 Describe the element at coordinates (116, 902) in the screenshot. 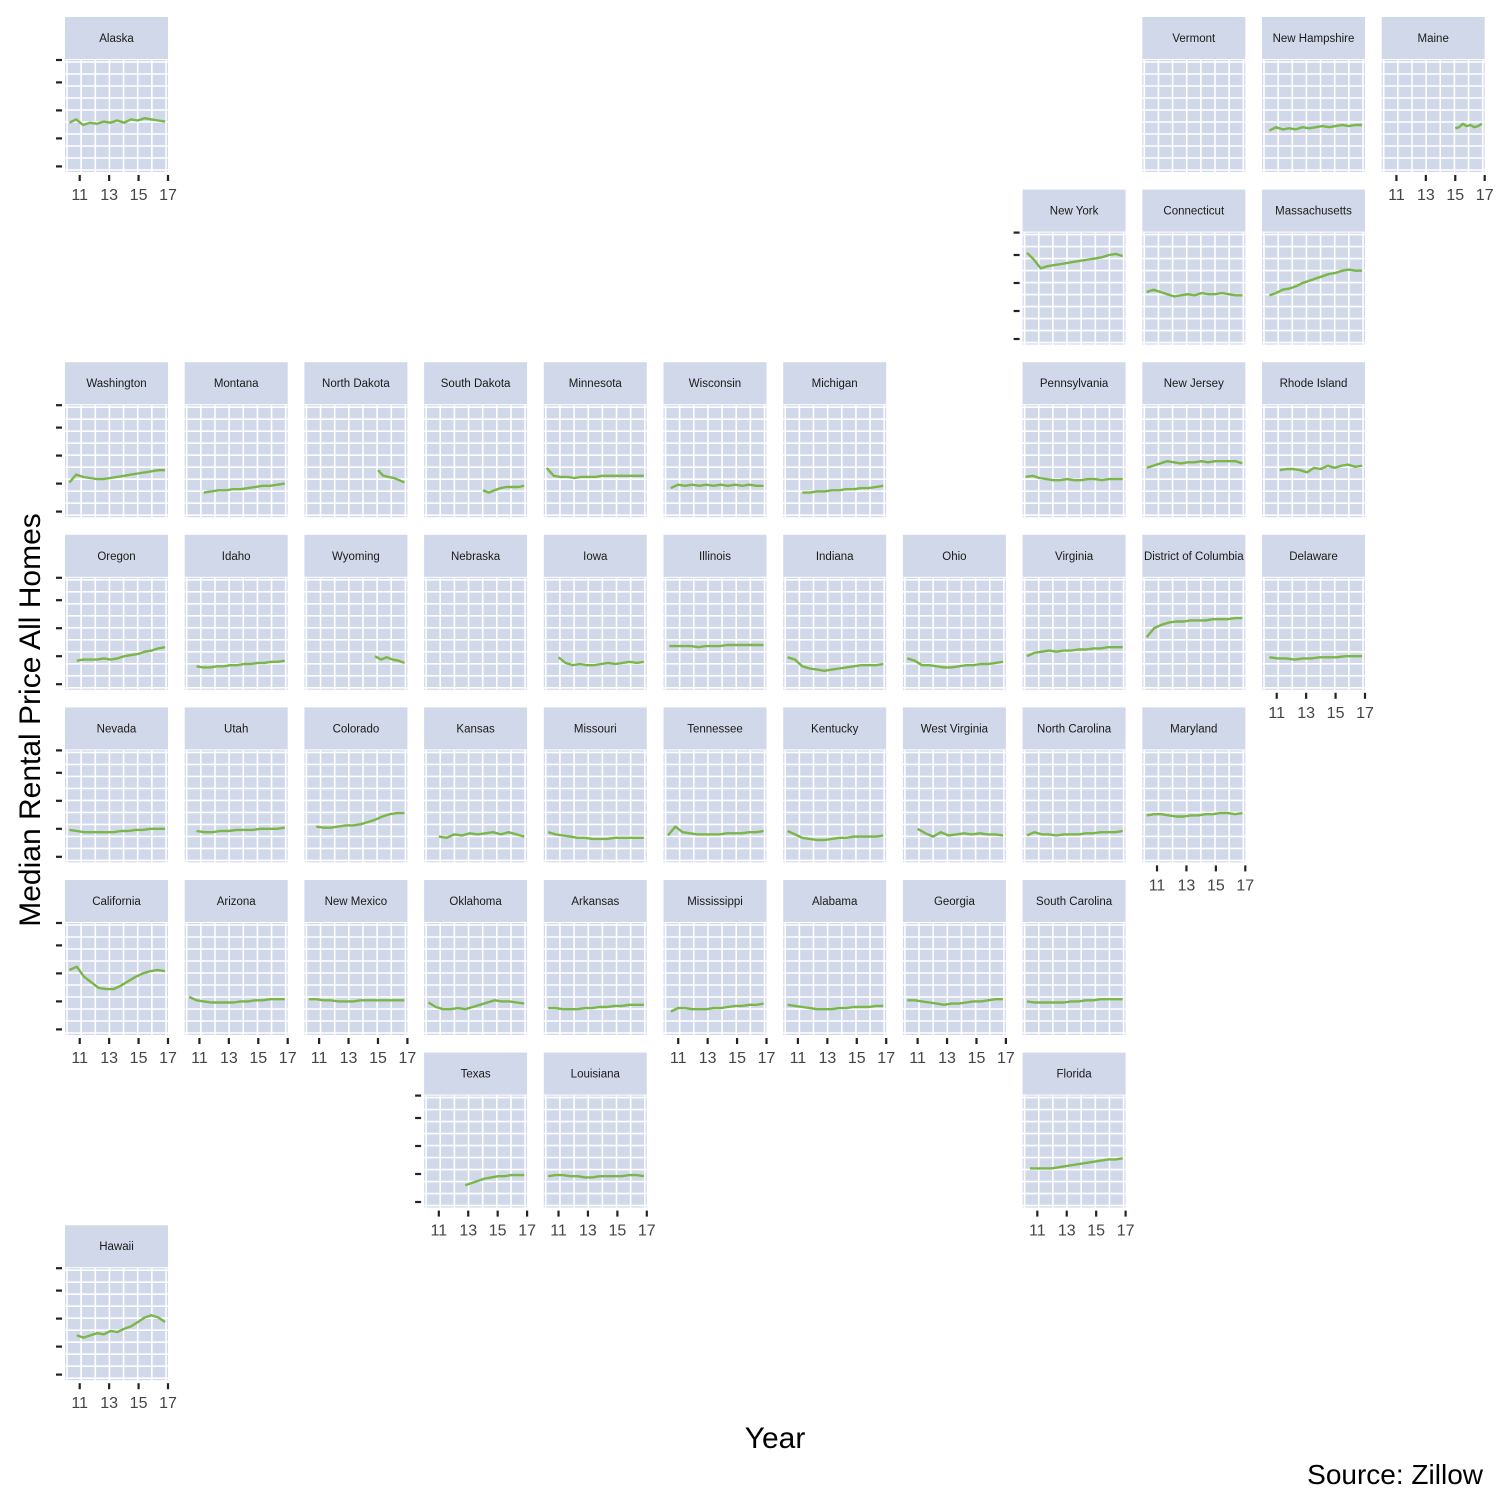

I see `strip-label: California` at that location.